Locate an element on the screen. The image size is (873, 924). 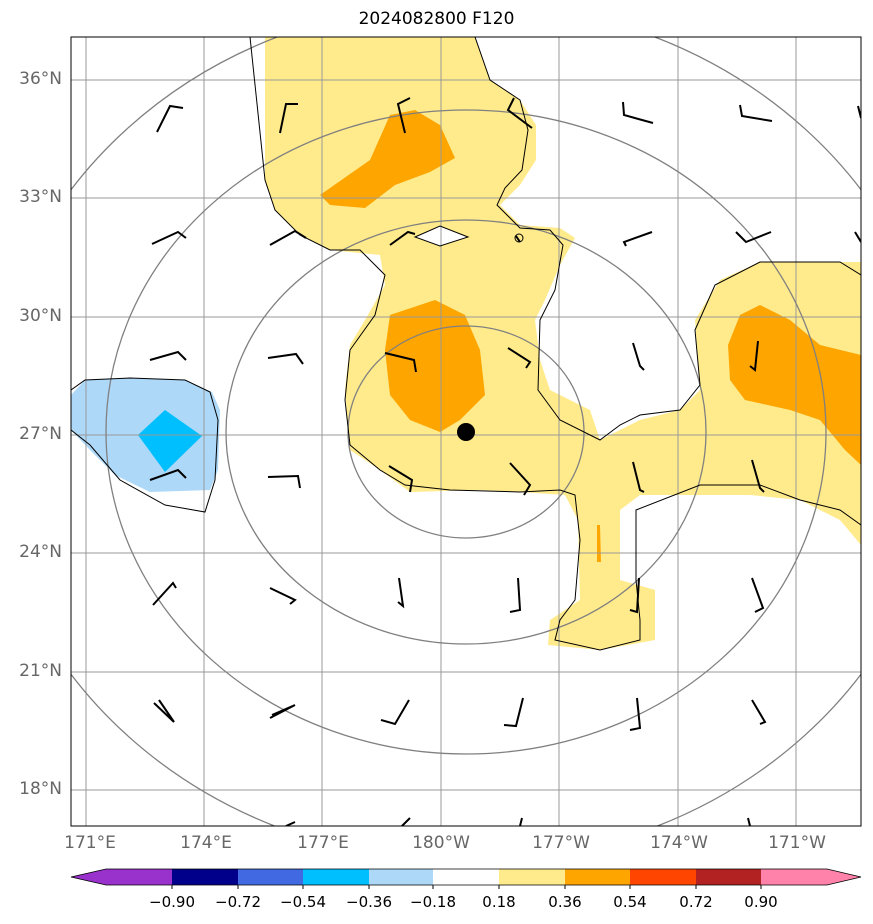
colorbar is located at coordinates (466, 878).